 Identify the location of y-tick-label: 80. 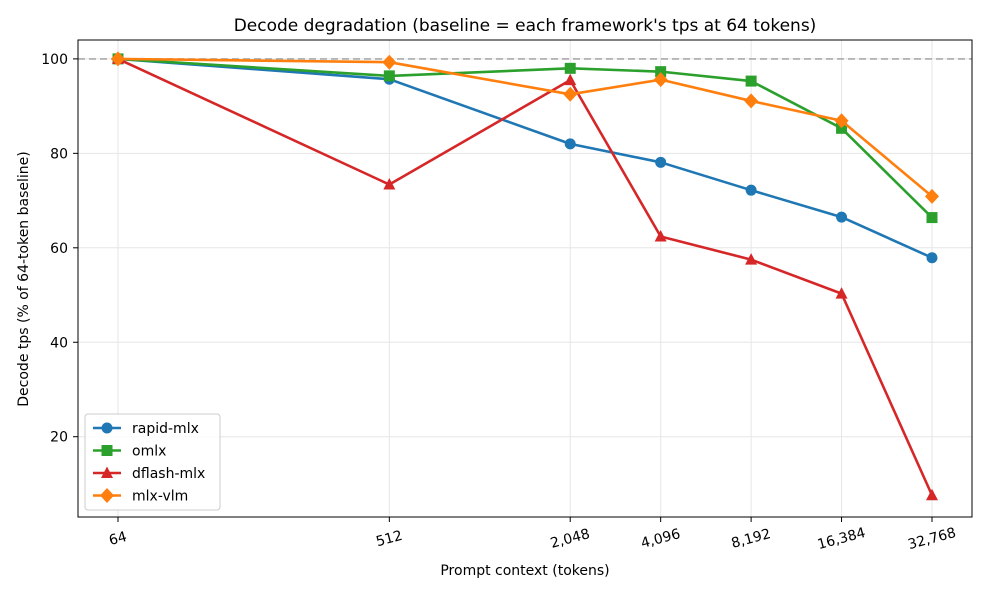
(59, 154).